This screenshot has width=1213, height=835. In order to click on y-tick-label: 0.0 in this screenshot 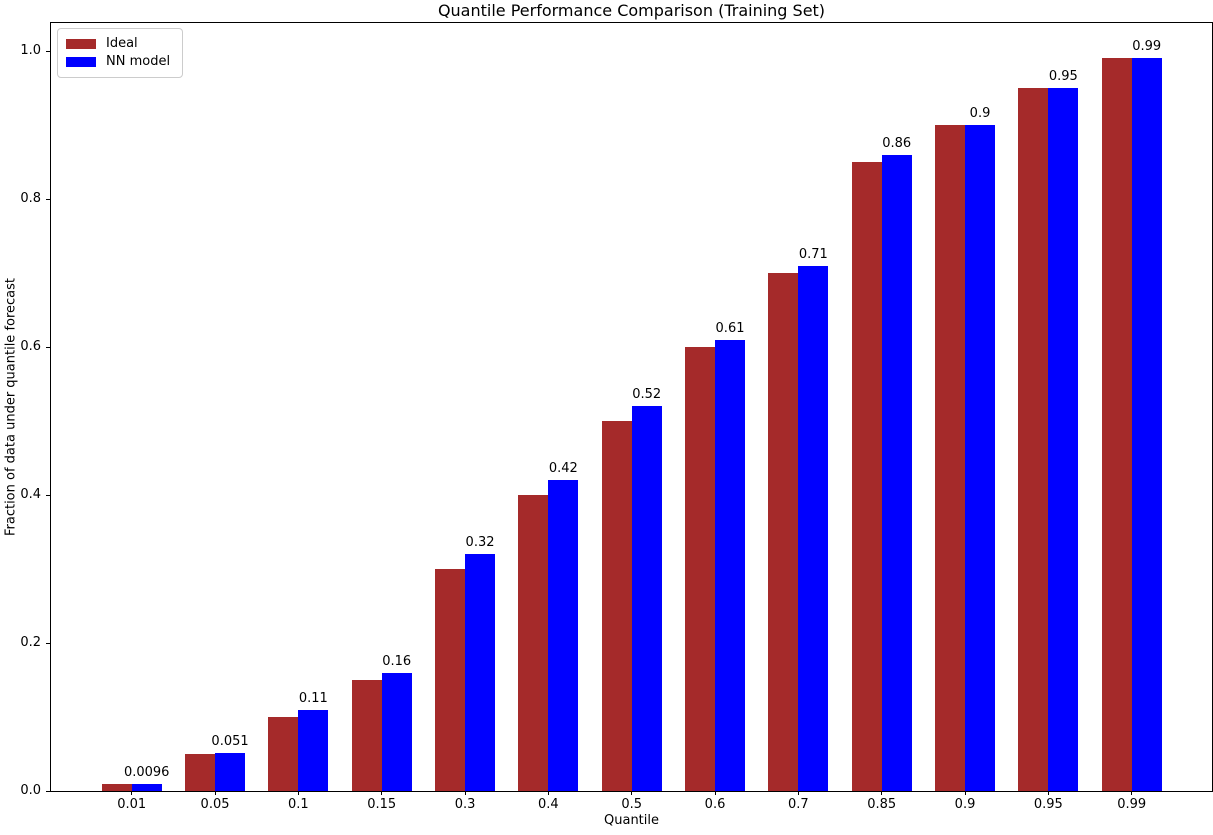, I will do `click(30, 790)`.